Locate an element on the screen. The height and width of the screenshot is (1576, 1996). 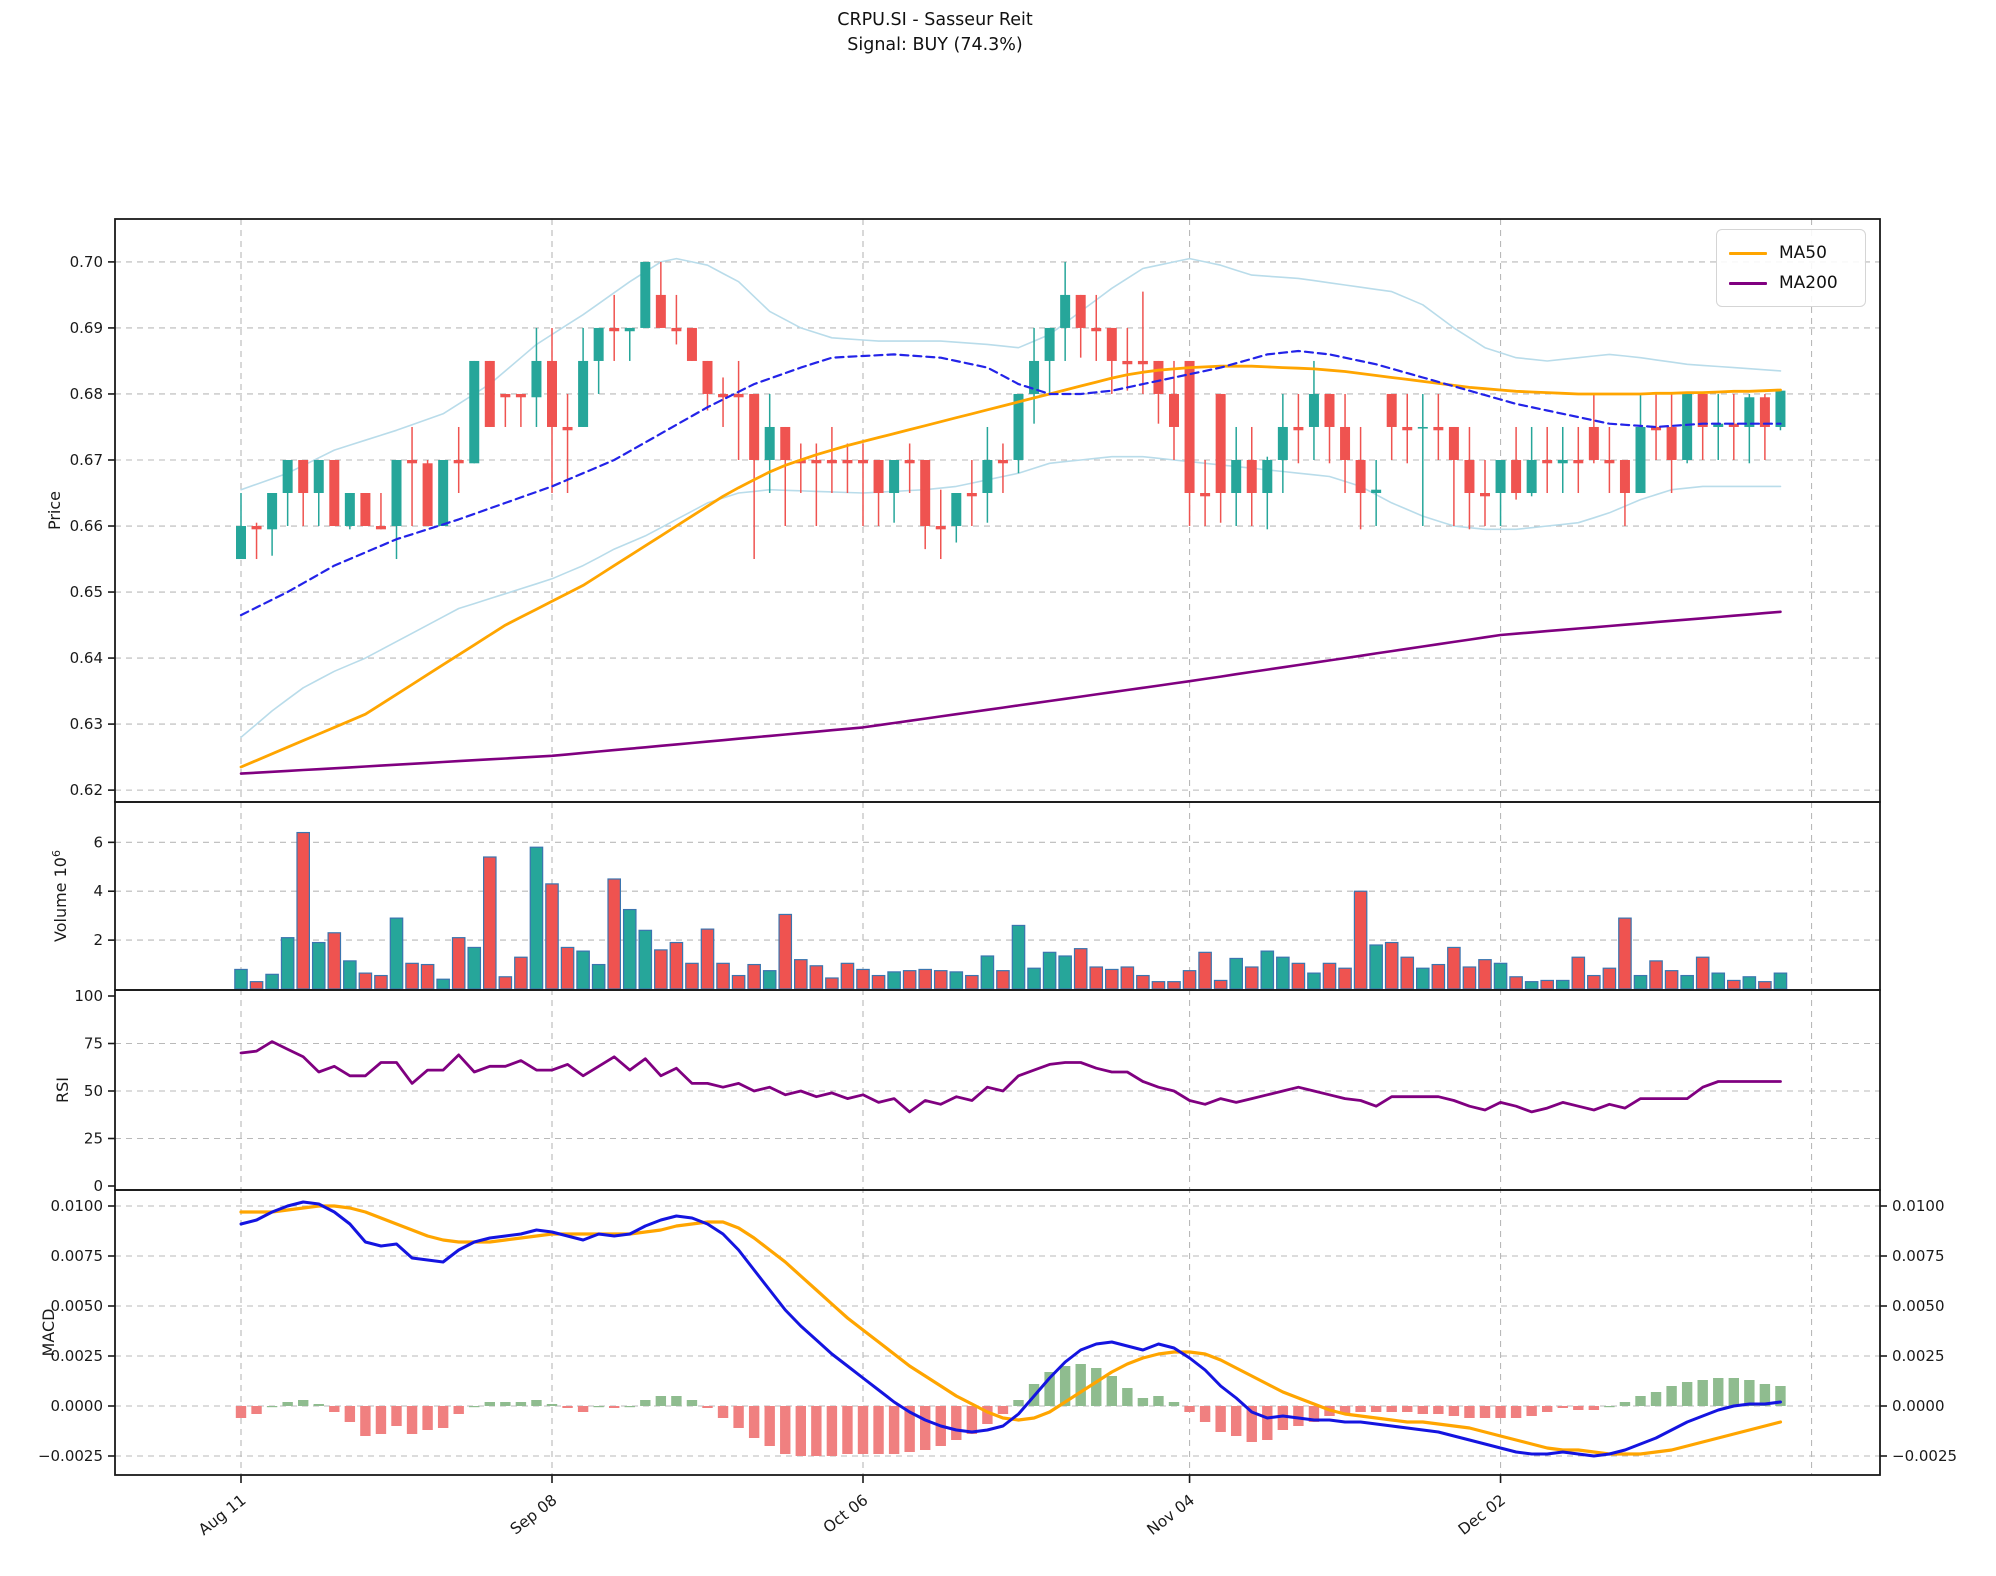
volume-panel-border is located at coordinates (997, 896).